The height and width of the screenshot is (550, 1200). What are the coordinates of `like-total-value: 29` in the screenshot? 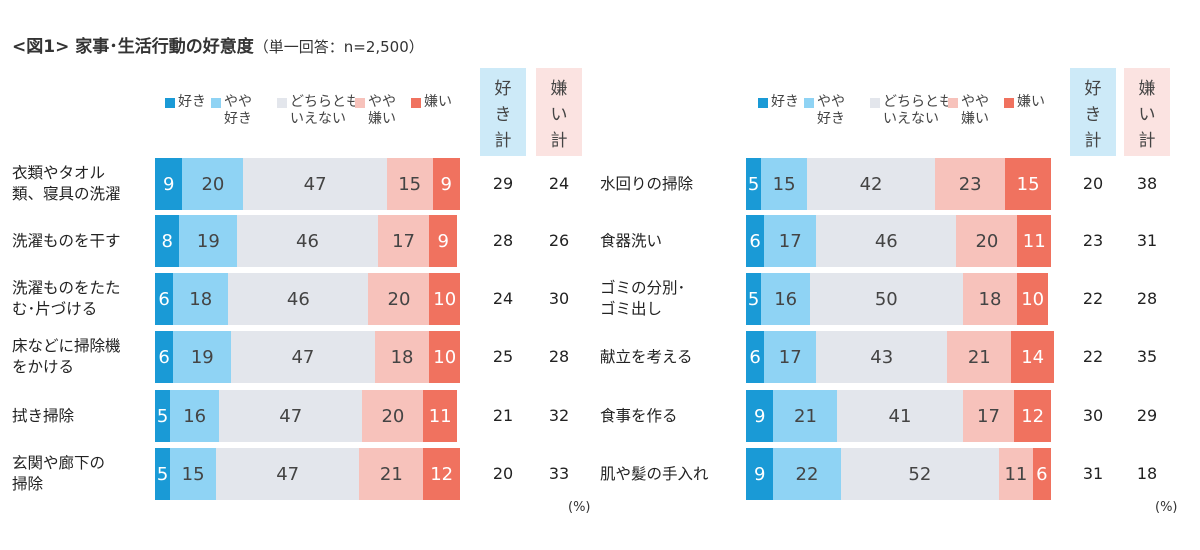 It's located at (503, 183).